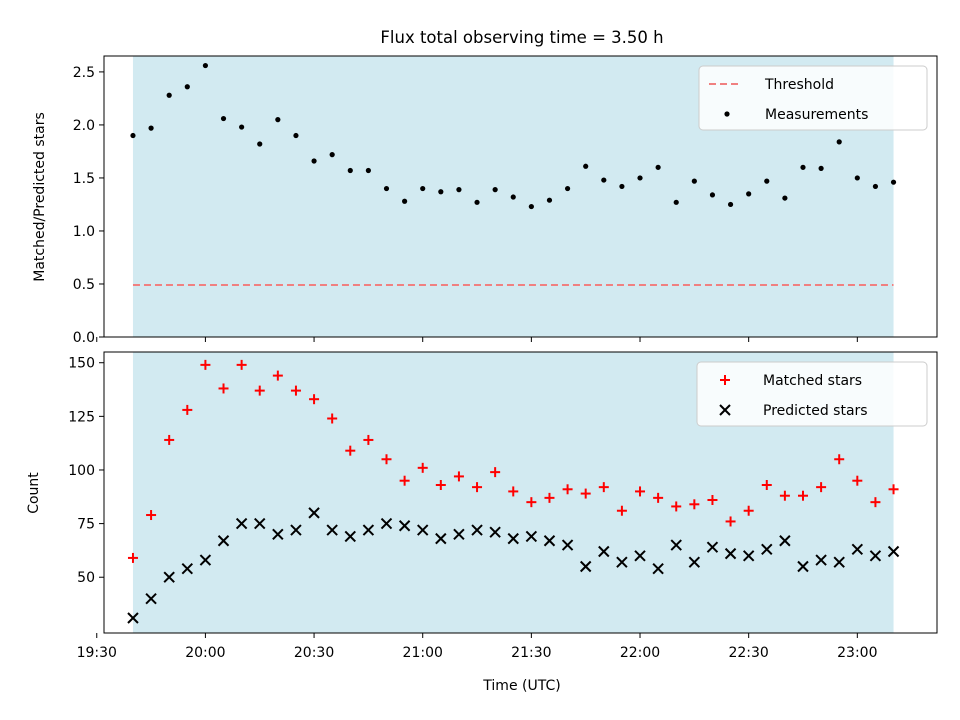 This screenshot has height=720, width=960. Describe the element at coordinates (314, 653) in the screenshot. I see `x-tick-label: 20:30` at that location.